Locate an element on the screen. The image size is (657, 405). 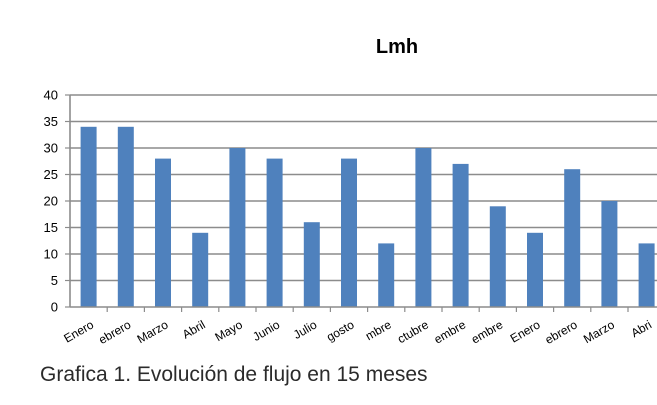
x-category-label: Junio is located at coordinates (266, 330).